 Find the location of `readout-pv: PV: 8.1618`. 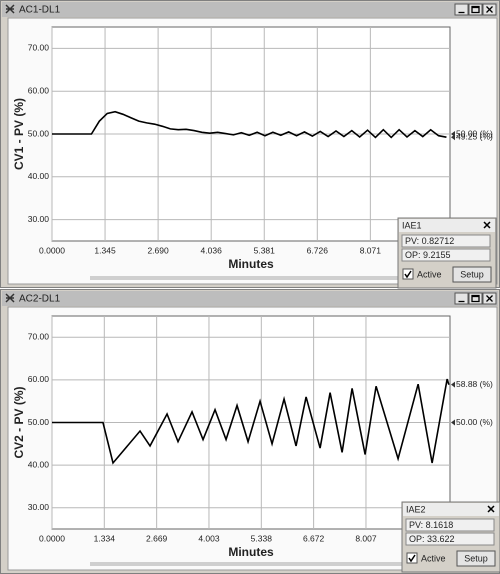

readout-pv: PV: 8.1618 is located at coordinates (431, 525).